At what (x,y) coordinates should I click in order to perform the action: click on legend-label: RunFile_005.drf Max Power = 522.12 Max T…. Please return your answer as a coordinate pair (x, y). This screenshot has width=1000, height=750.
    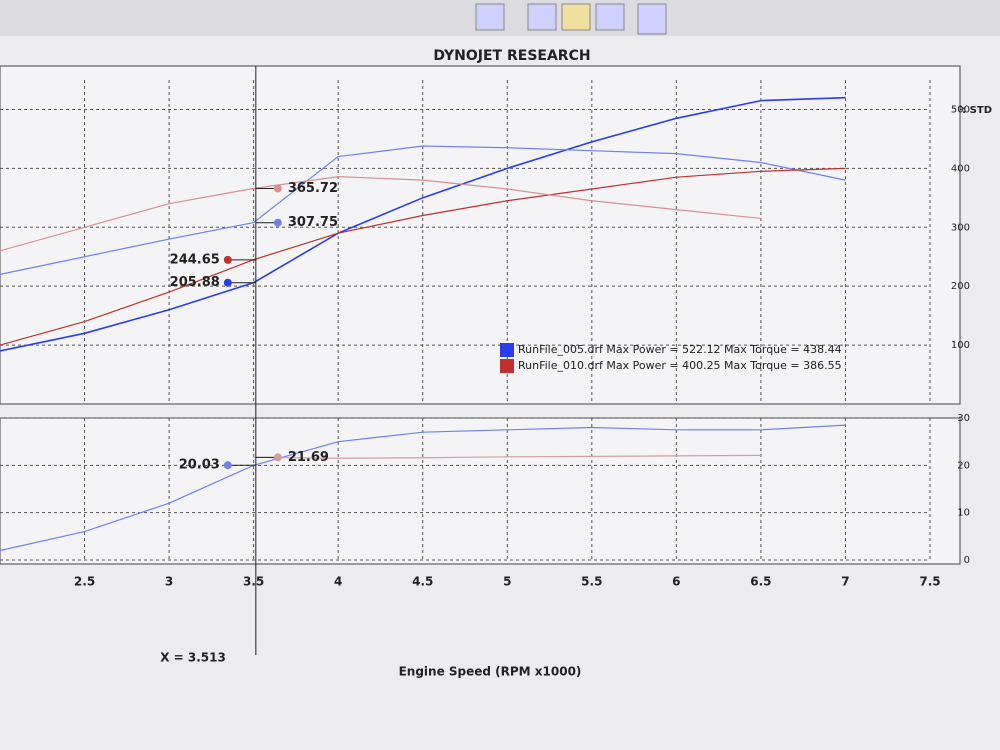
    Looking at the image, I should click on (680, 349).